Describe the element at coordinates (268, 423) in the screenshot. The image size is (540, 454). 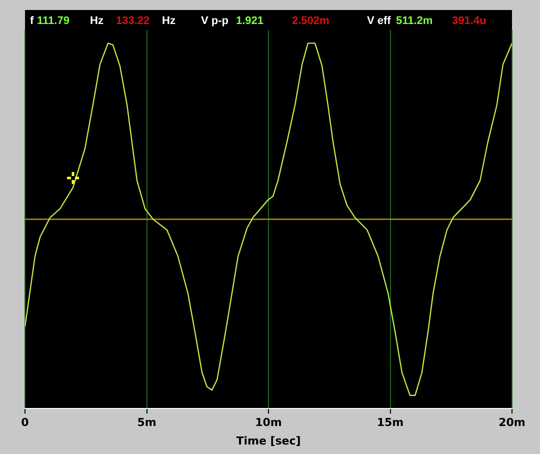
I see `x-tick-label: 10m` at that location.